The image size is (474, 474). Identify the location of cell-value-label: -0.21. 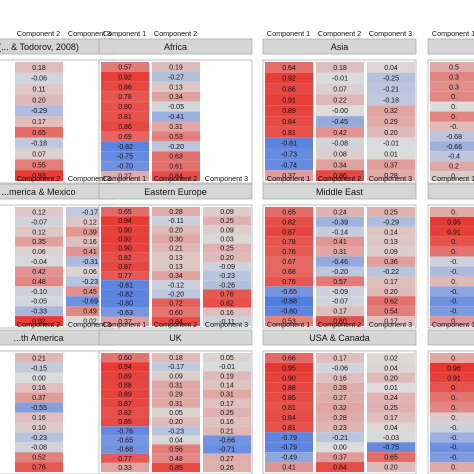
(391, 90).